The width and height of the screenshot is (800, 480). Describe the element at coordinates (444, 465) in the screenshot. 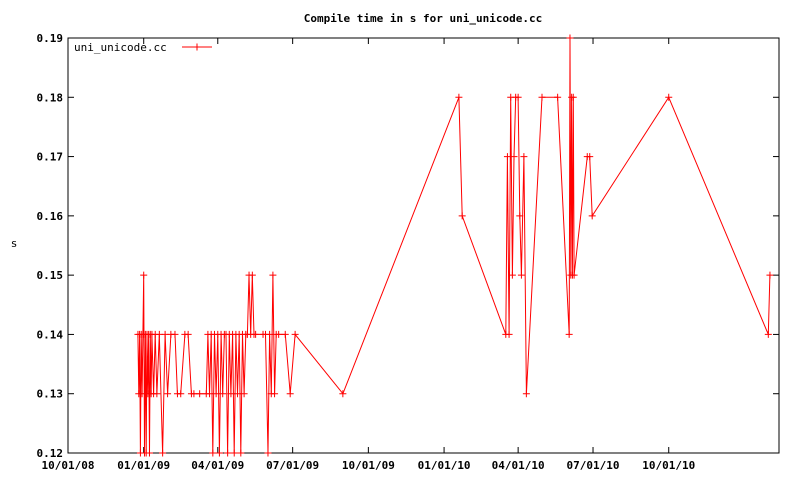

I see `x-tick-label: 01/01/10` at that location.